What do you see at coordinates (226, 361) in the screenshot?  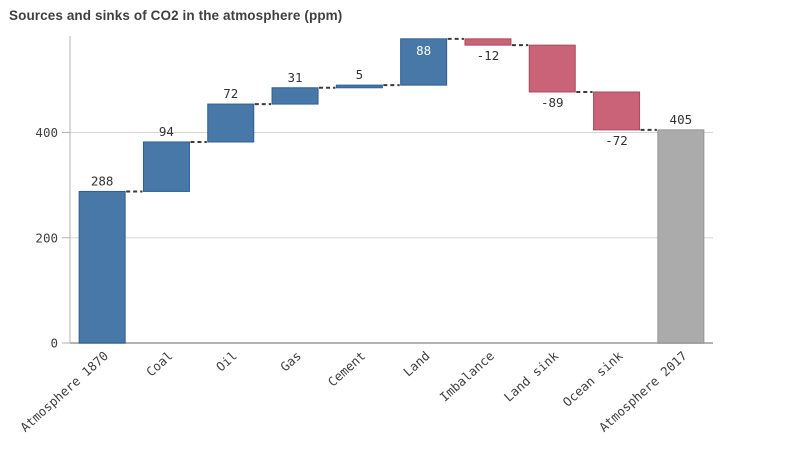 I see `x-axis-label: Oil` at bounding box center [226, 361].